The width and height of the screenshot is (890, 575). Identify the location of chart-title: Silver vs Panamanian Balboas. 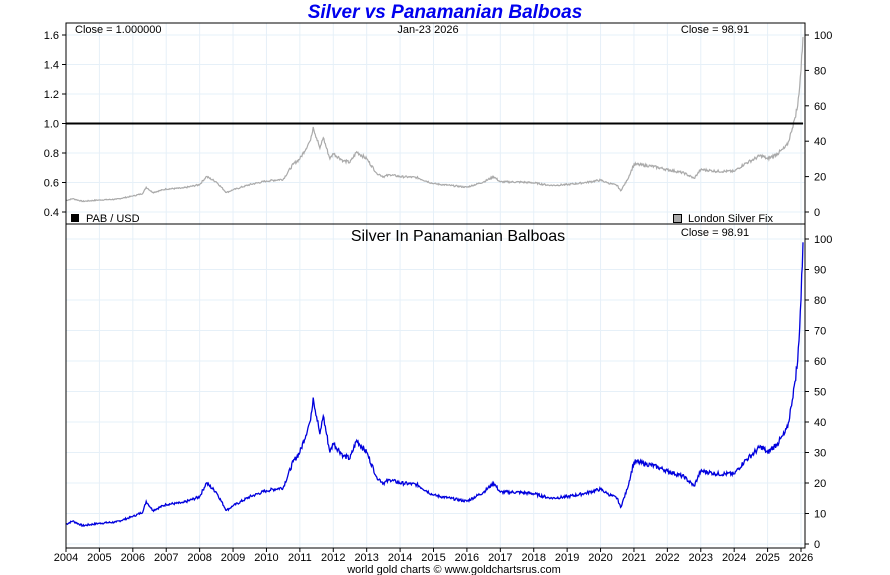
(445, 12).